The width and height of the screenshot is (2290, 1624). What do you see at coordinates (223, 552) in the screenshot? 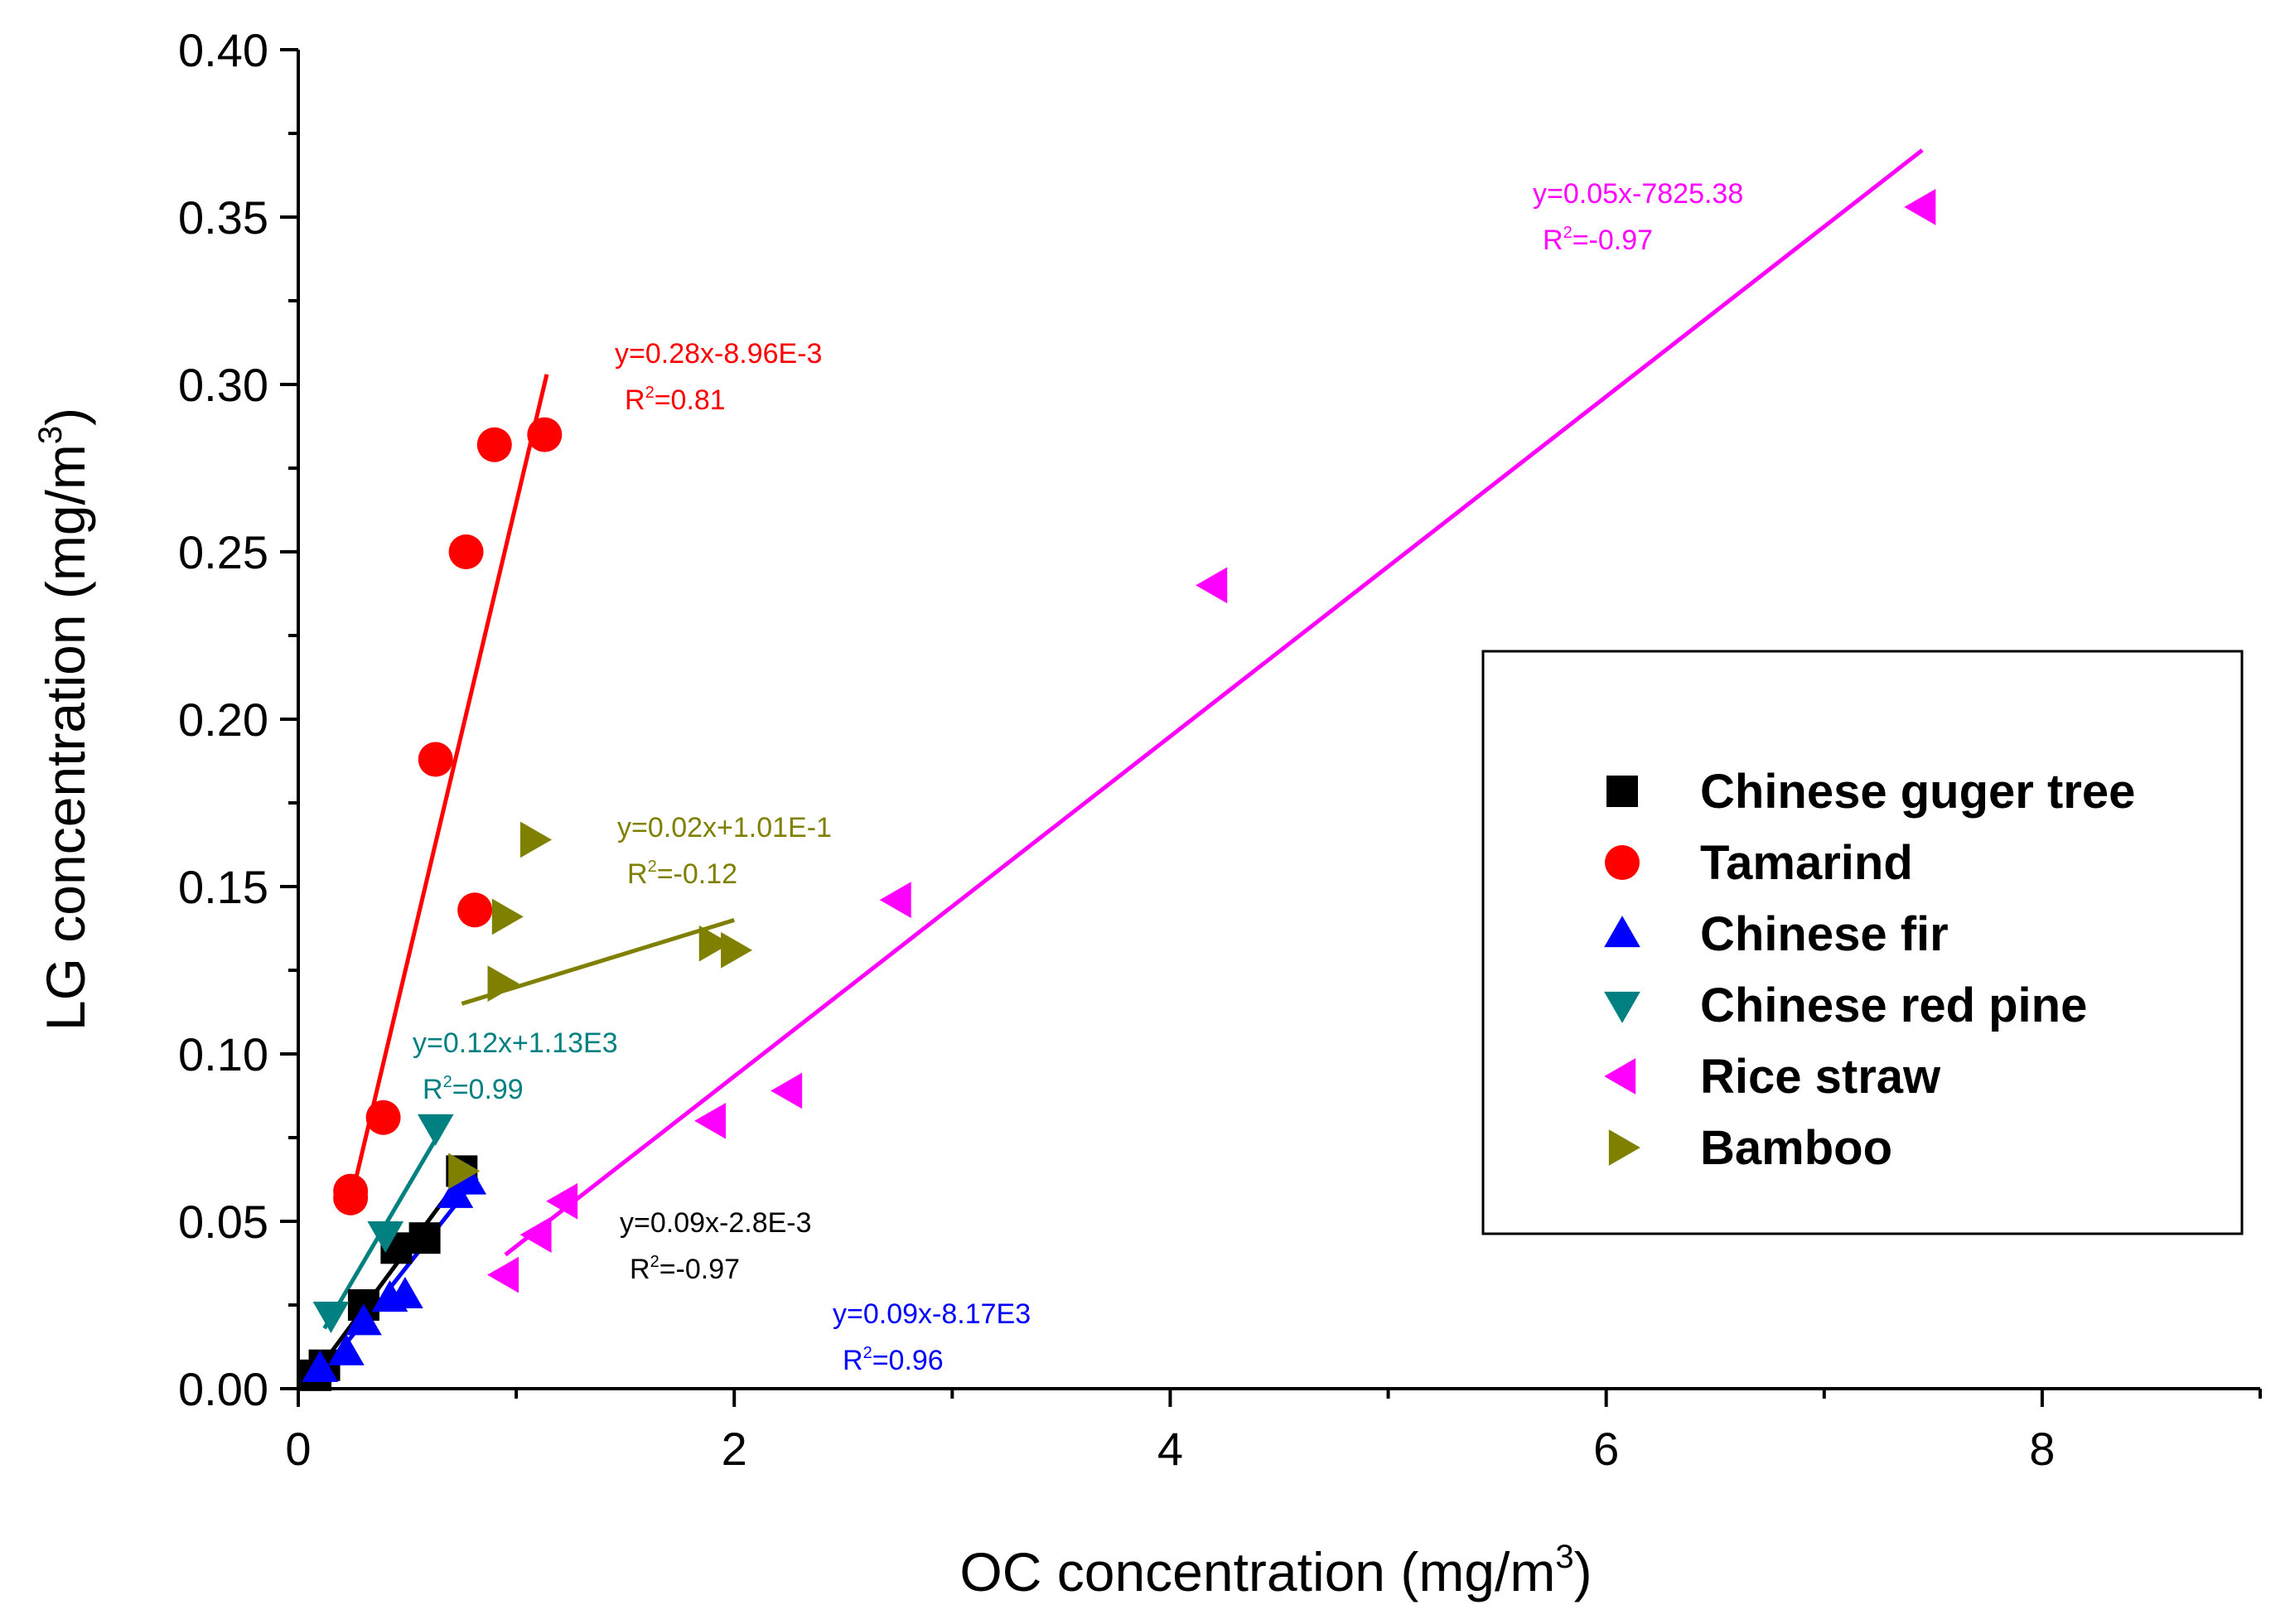
I see `y-tick-label: 0.25` at bounding box center [223, 552].